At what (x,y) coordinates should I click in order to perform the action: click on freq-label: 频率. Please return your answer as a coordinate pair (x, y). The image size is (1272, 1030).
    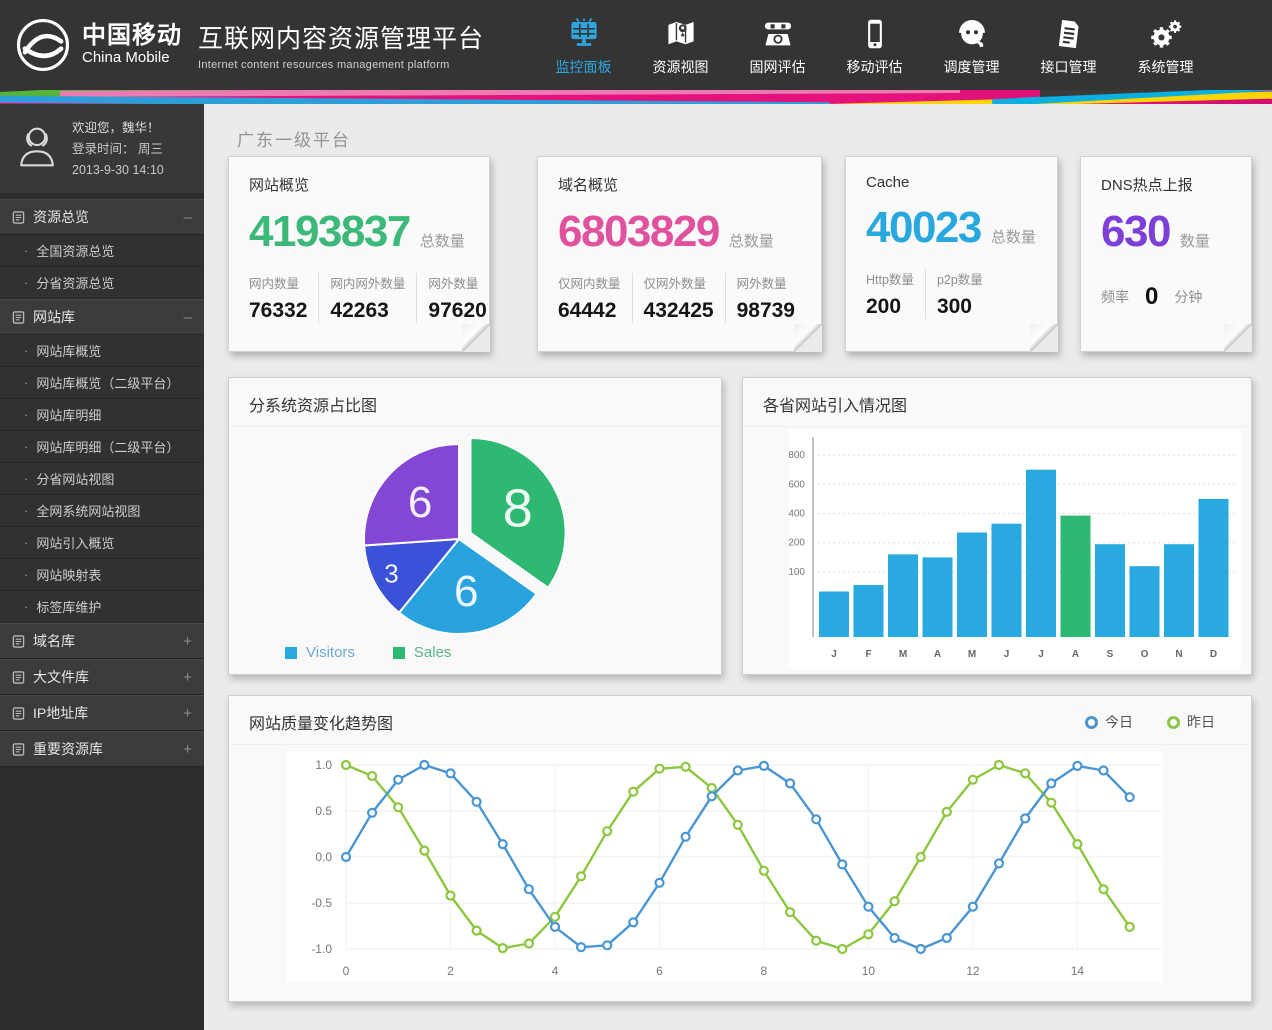
    Looking at the image, I should click on (1115, 297).